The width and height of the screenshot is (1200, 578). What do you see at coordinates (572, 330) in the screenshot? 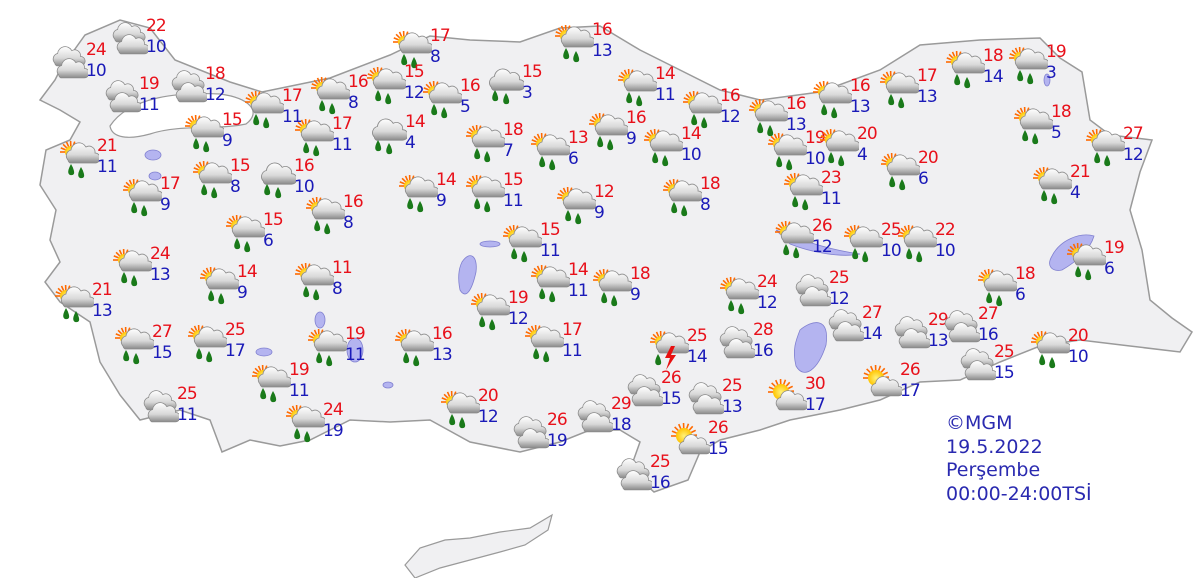
I see `max-temperature: 17` at bounding box center [572, 330].